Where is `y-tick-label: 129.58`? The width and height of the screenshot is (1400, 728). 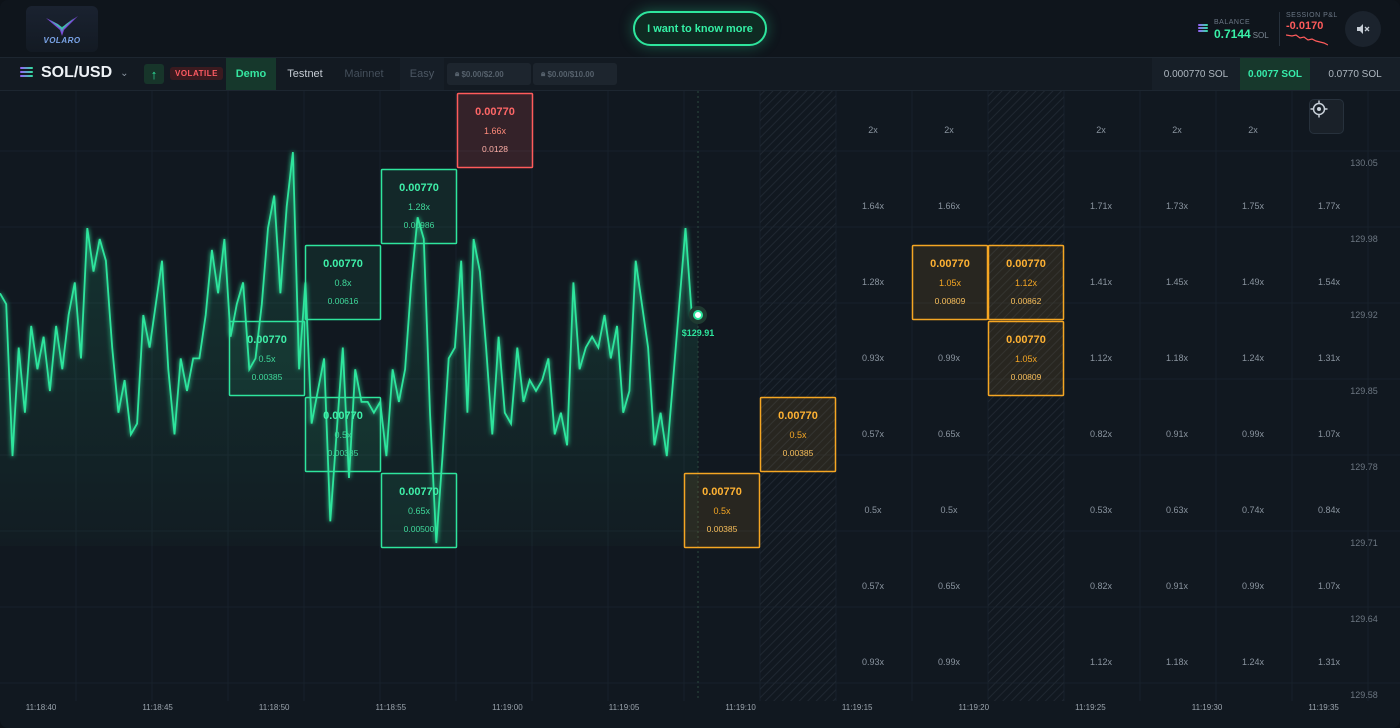 y-tick-label: 129.58 is located at coordinates (1364, 695).